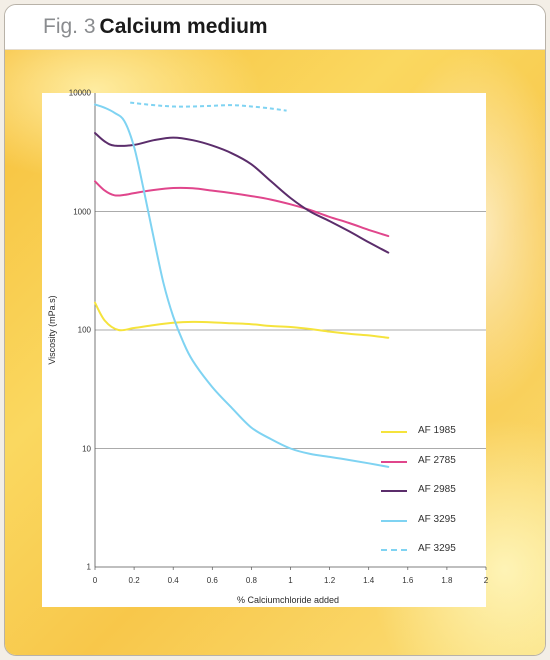  What do you see at coordinates (290, 580) in the screenshot?
I see `x-tick-label: 1` at bounding box center [290, 580].